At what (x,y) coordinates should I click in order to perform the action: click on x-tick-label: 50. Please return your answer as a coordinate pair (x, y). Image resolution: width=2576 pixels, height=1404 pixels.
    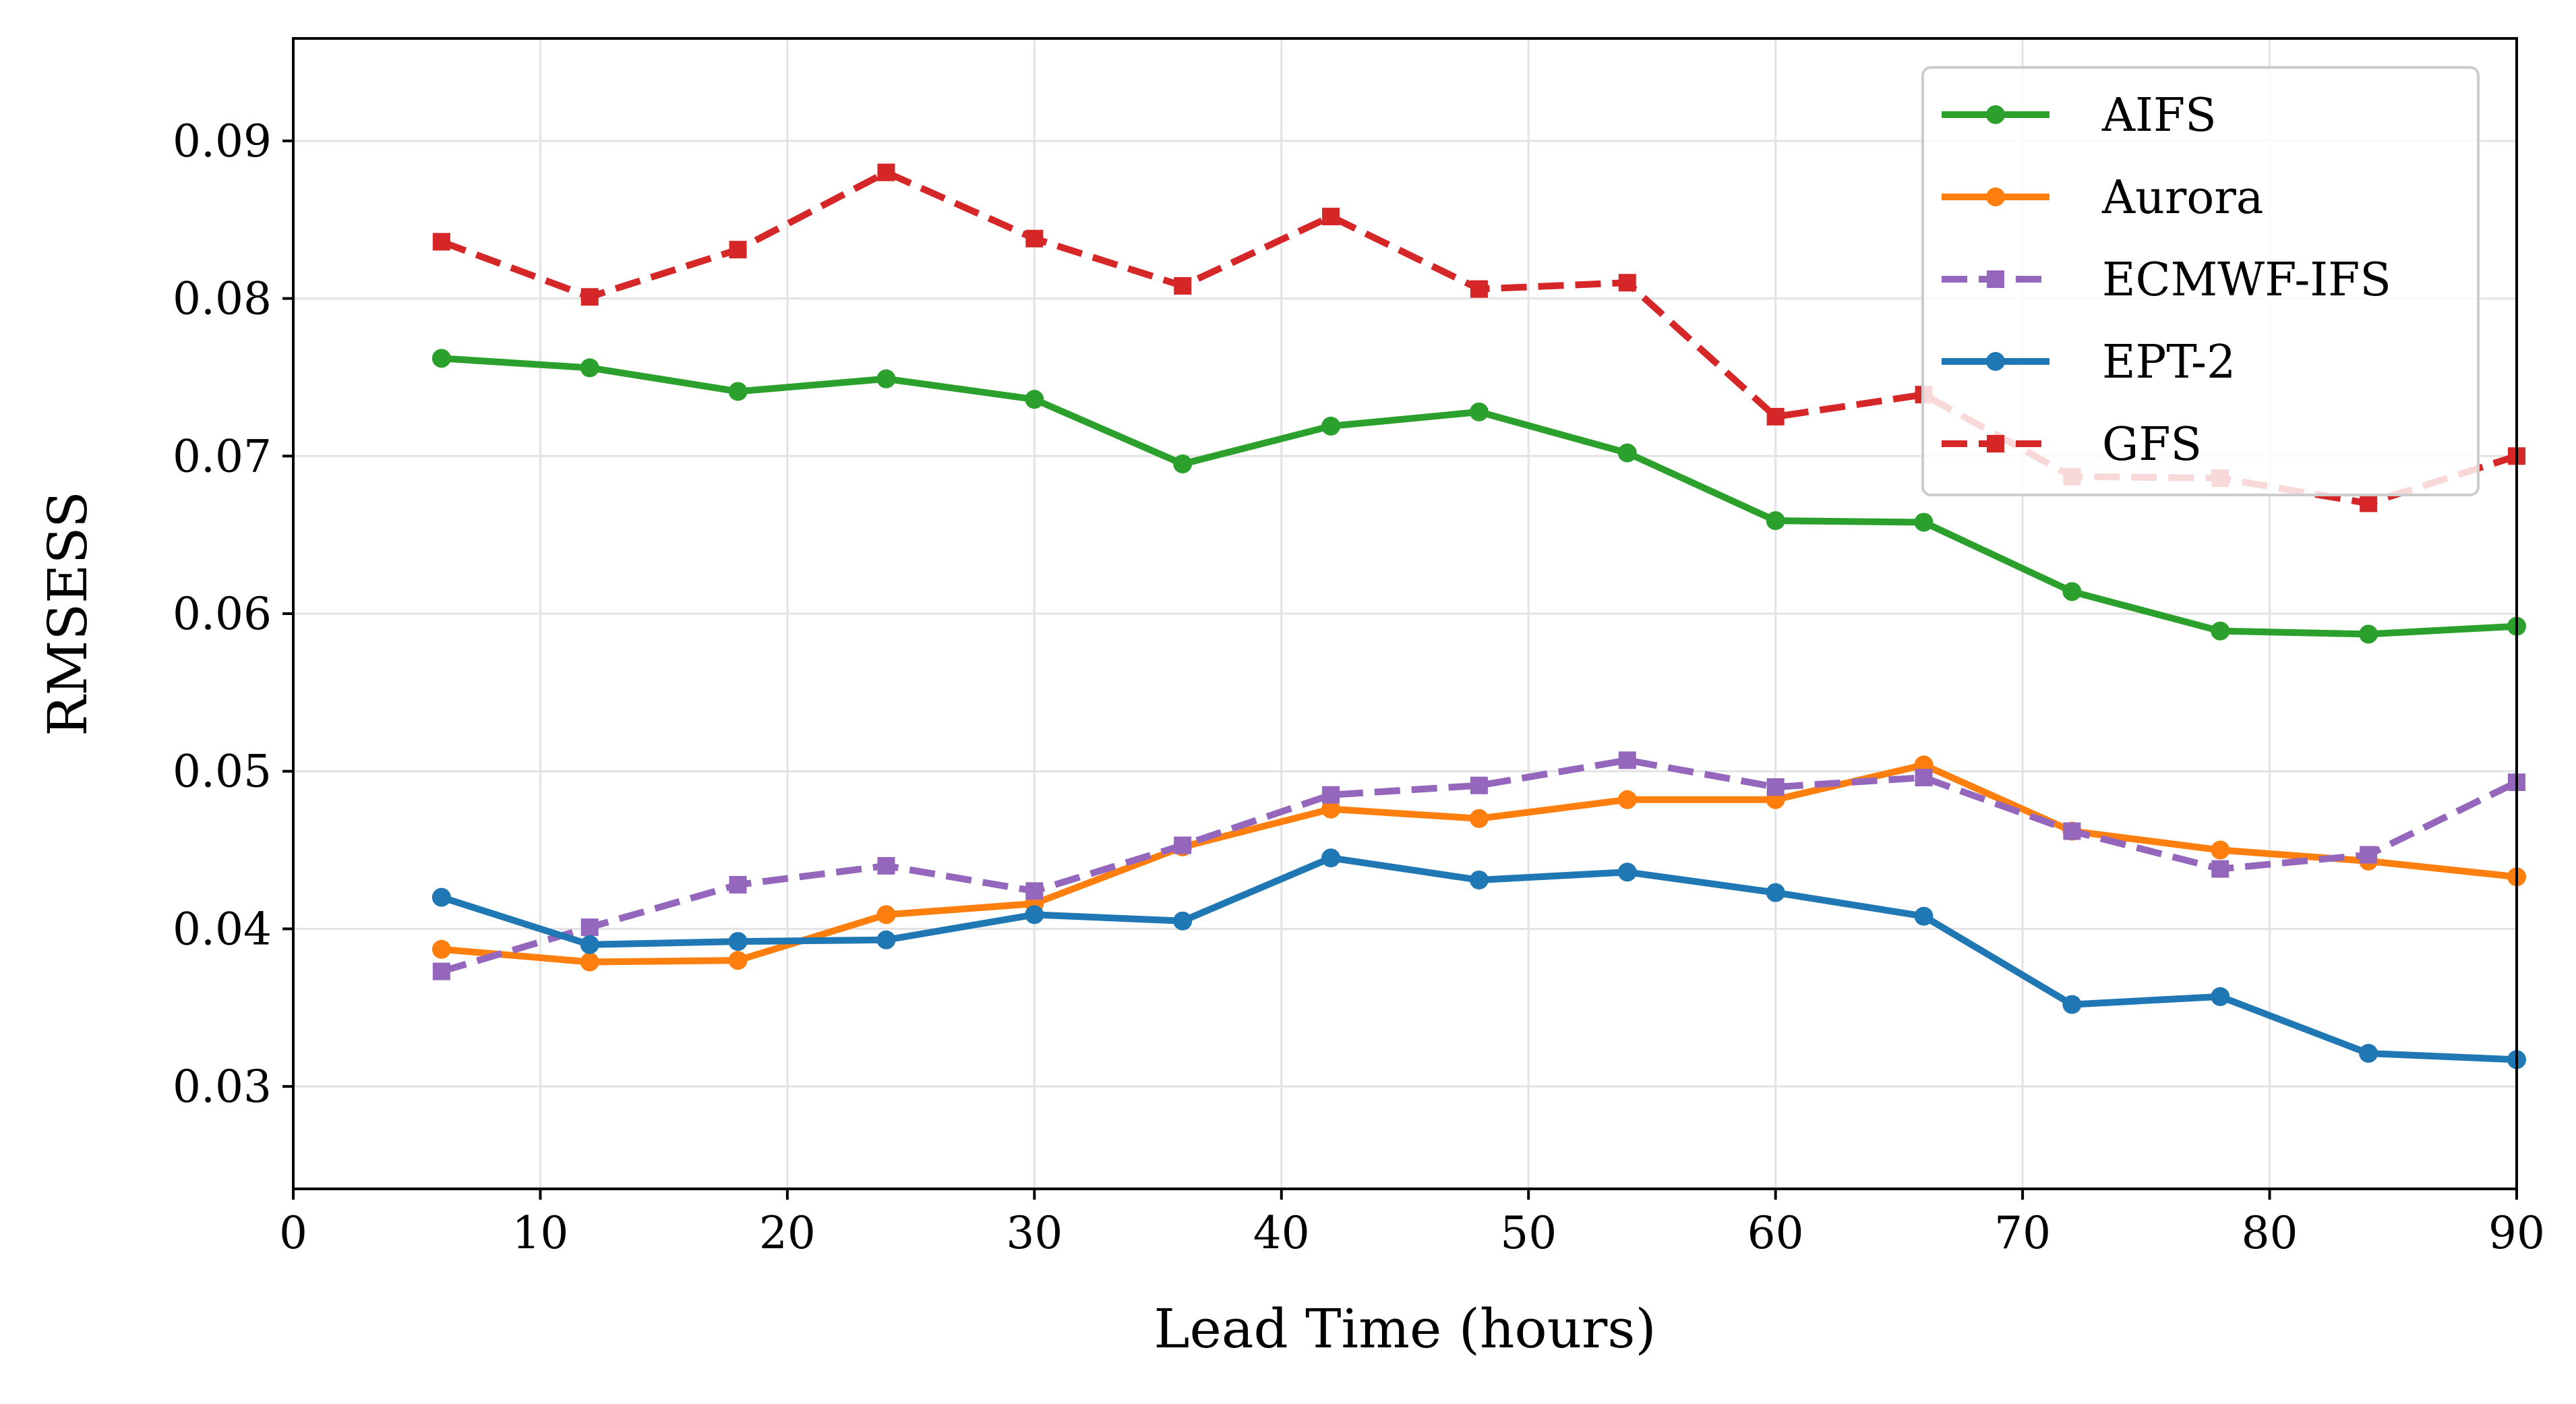
    Looking at the image, I should click on (1528, 1233).